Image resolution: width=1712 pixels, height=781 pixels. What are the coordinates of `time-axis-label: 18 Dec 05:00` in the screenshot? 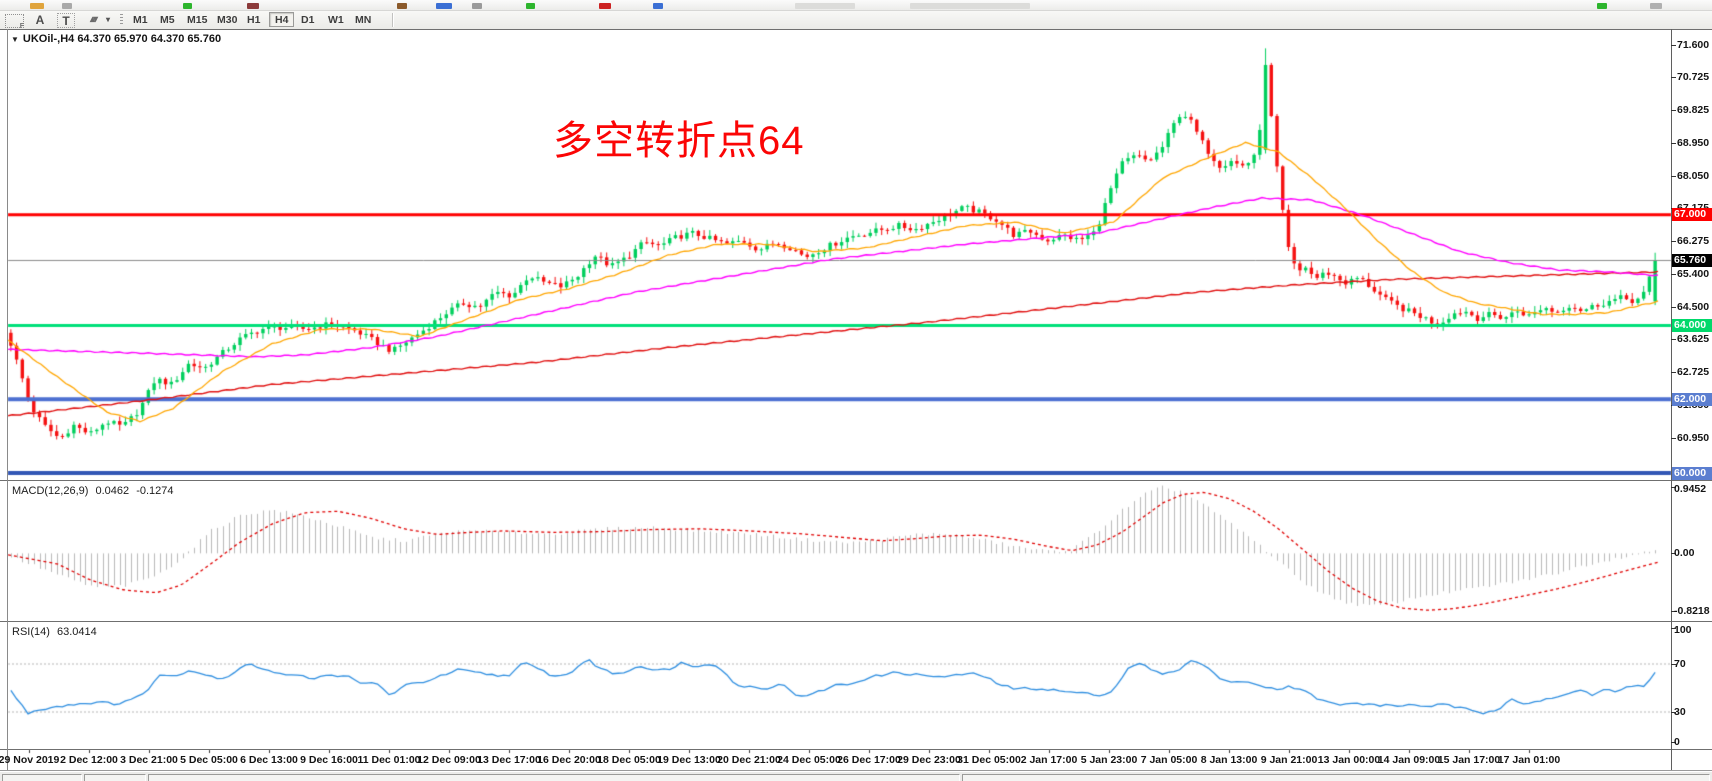 It's located at (629, 760).